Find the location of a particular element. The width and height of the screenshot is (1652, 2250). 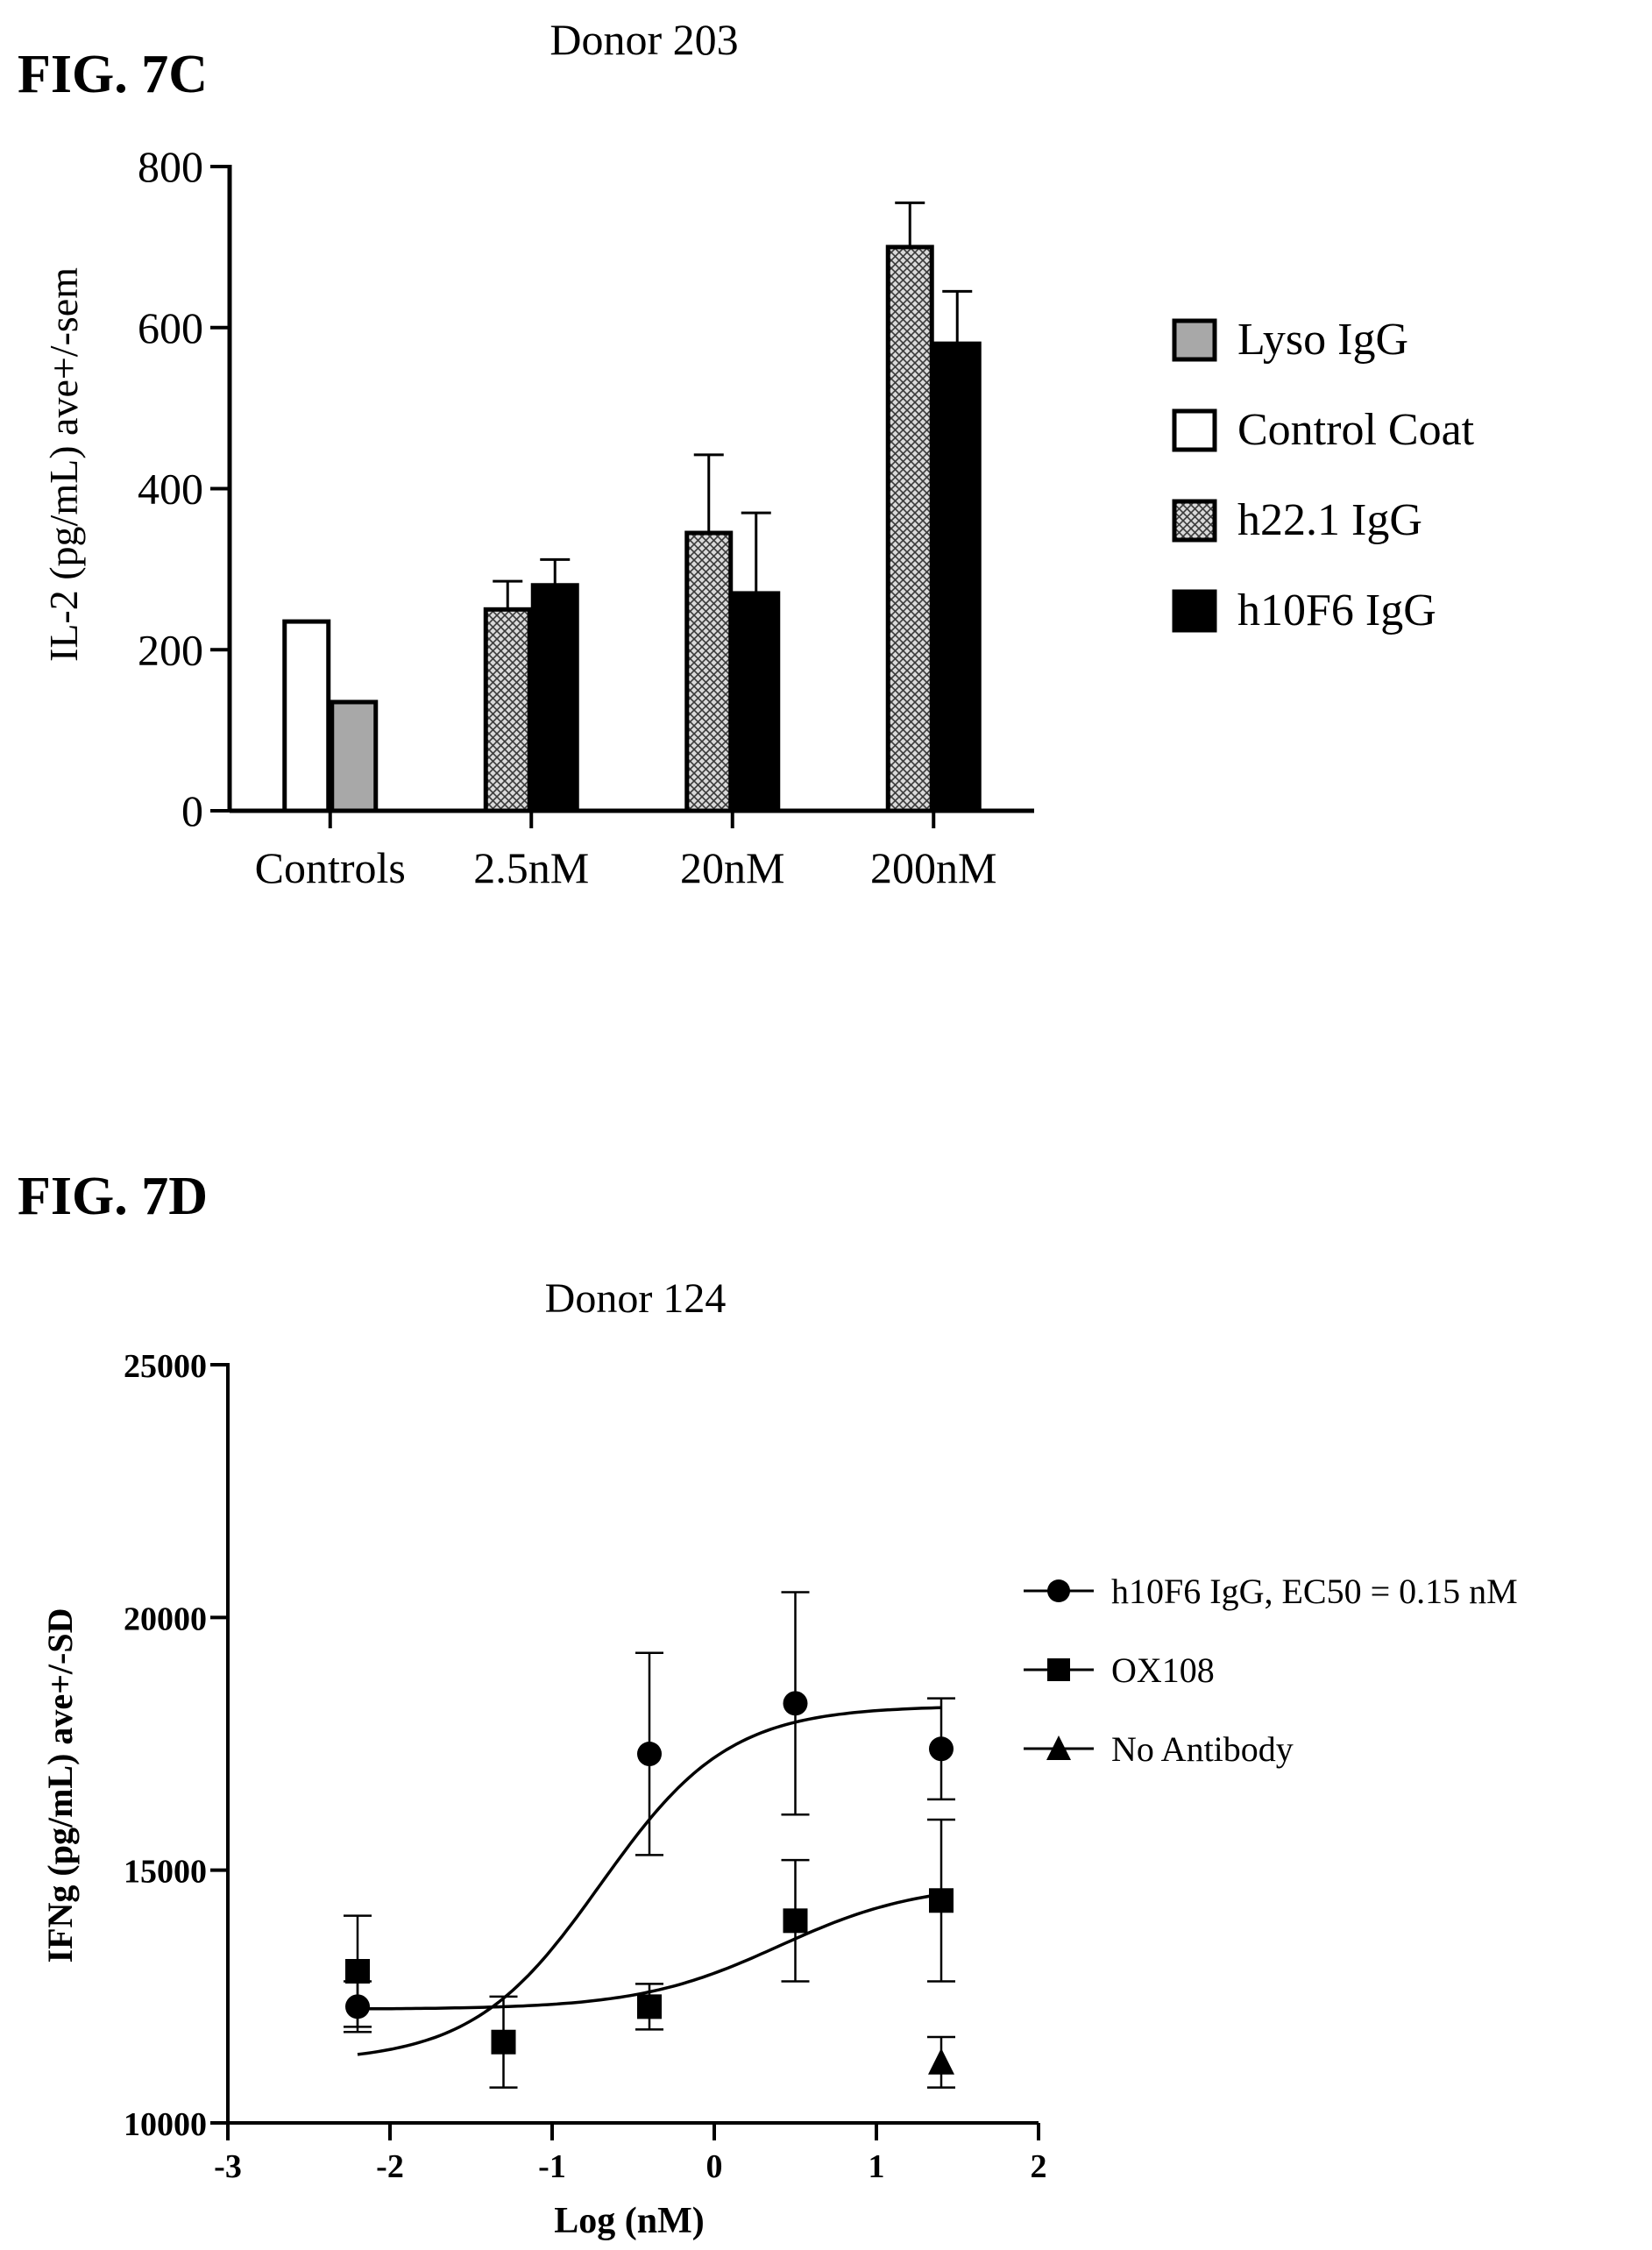

x-tick-label: 2.5nM is located at coordinates (531, 867).